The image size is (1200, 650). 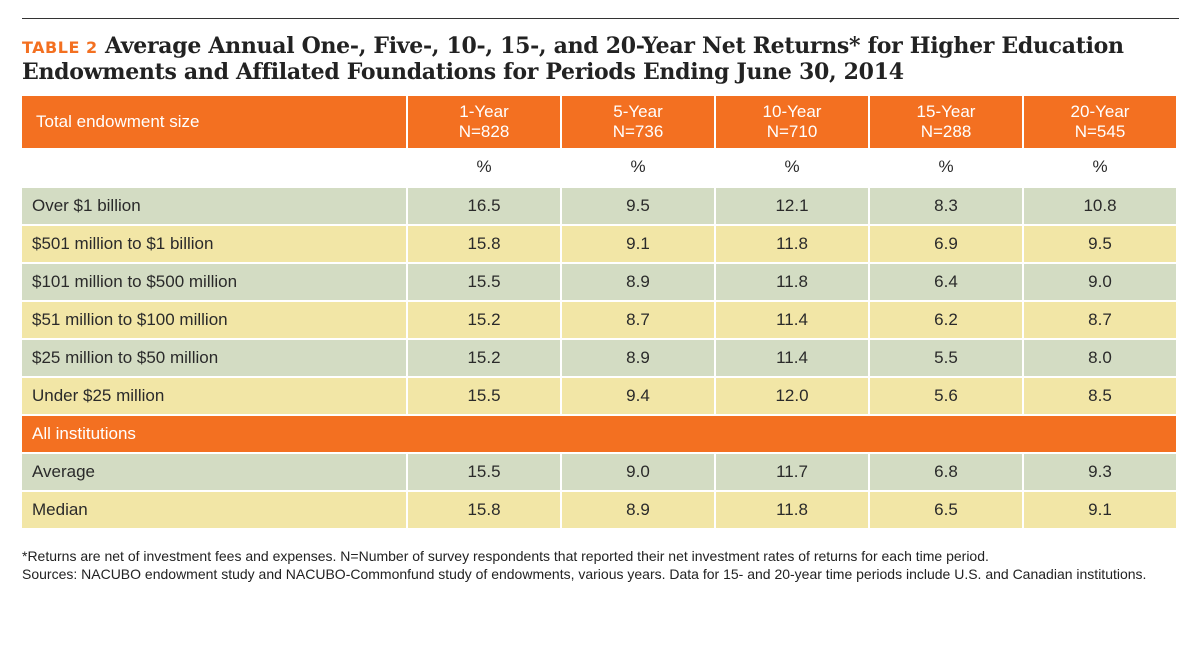 I want to click on table-number: TABLE 2, so click(x=60, y=47).